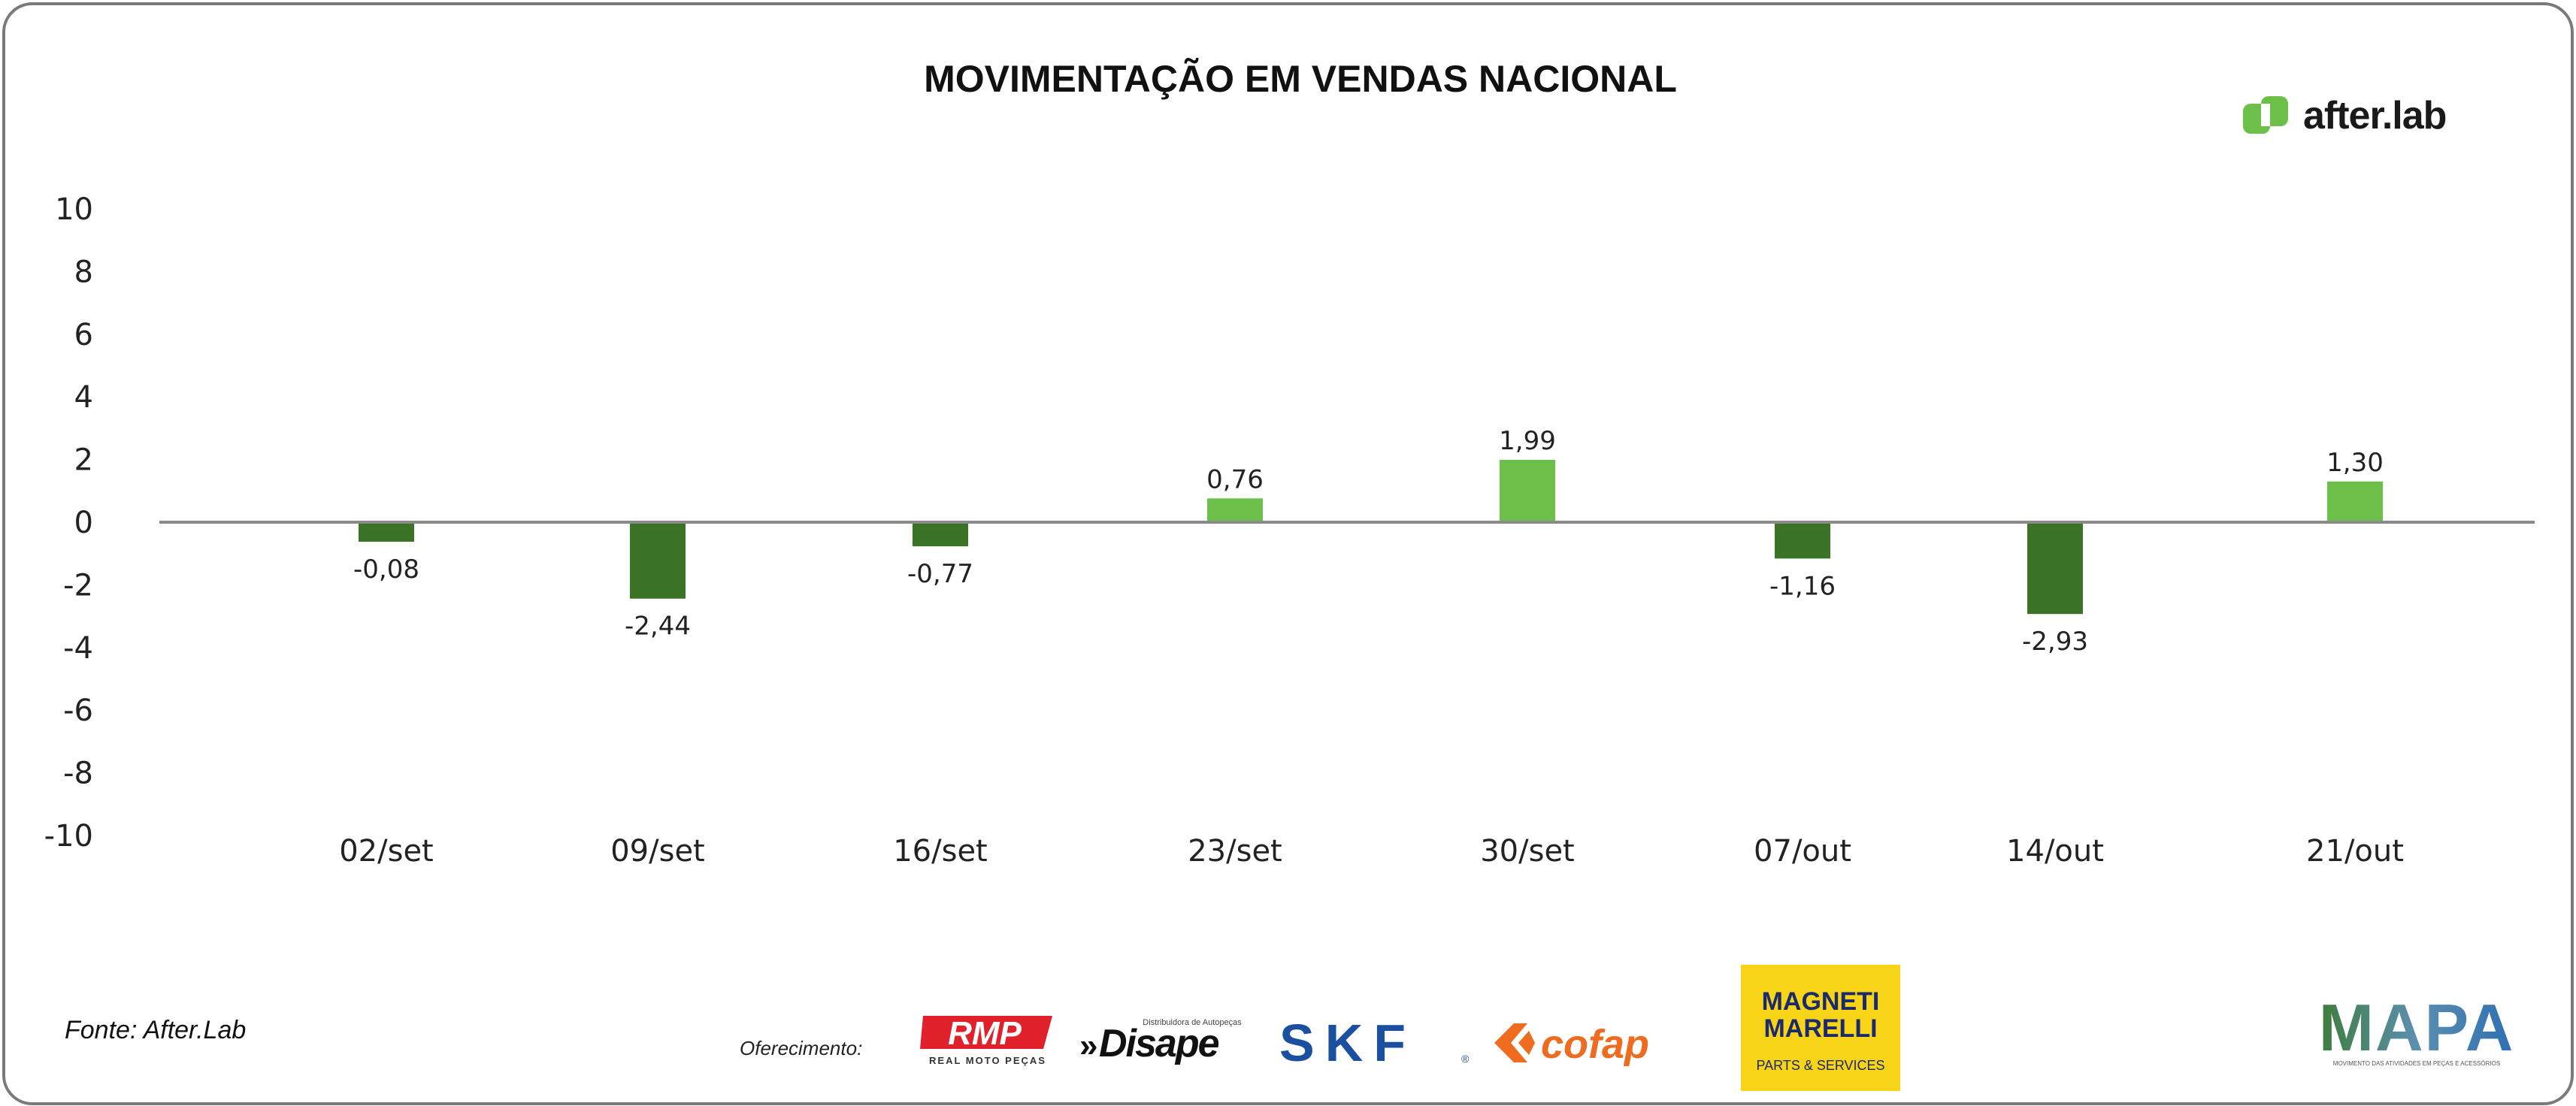  I want to click on y-tick-label: 0, so click(83, 523).